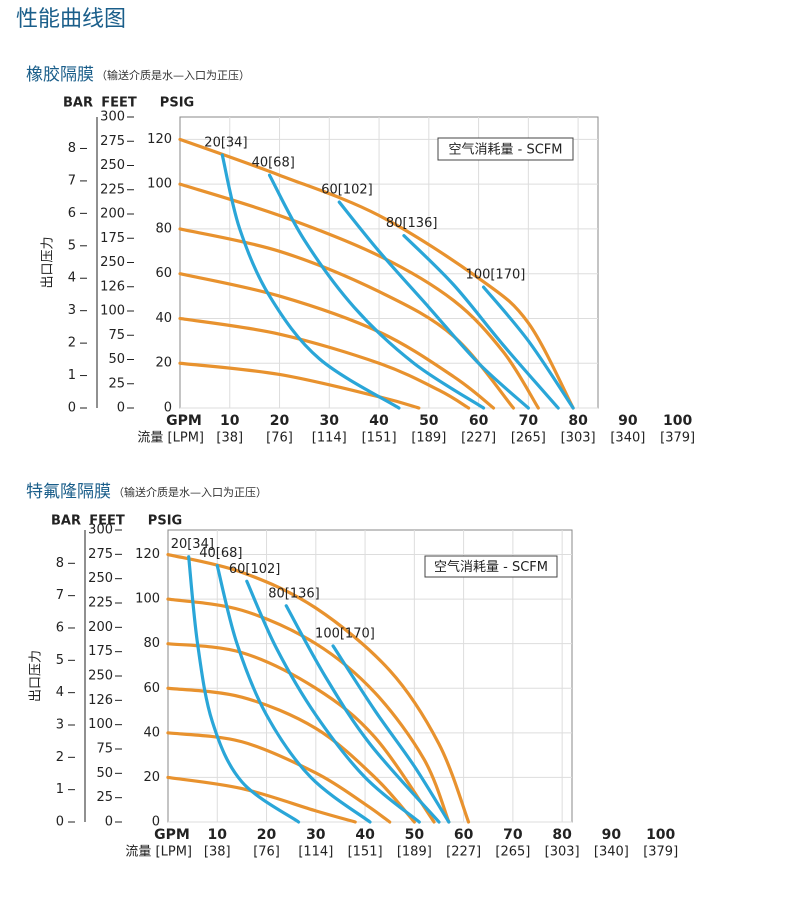  Describe the element at coordinates (329, 438) in the screenshot. I see `x2-tick-label: [114]` at that location.